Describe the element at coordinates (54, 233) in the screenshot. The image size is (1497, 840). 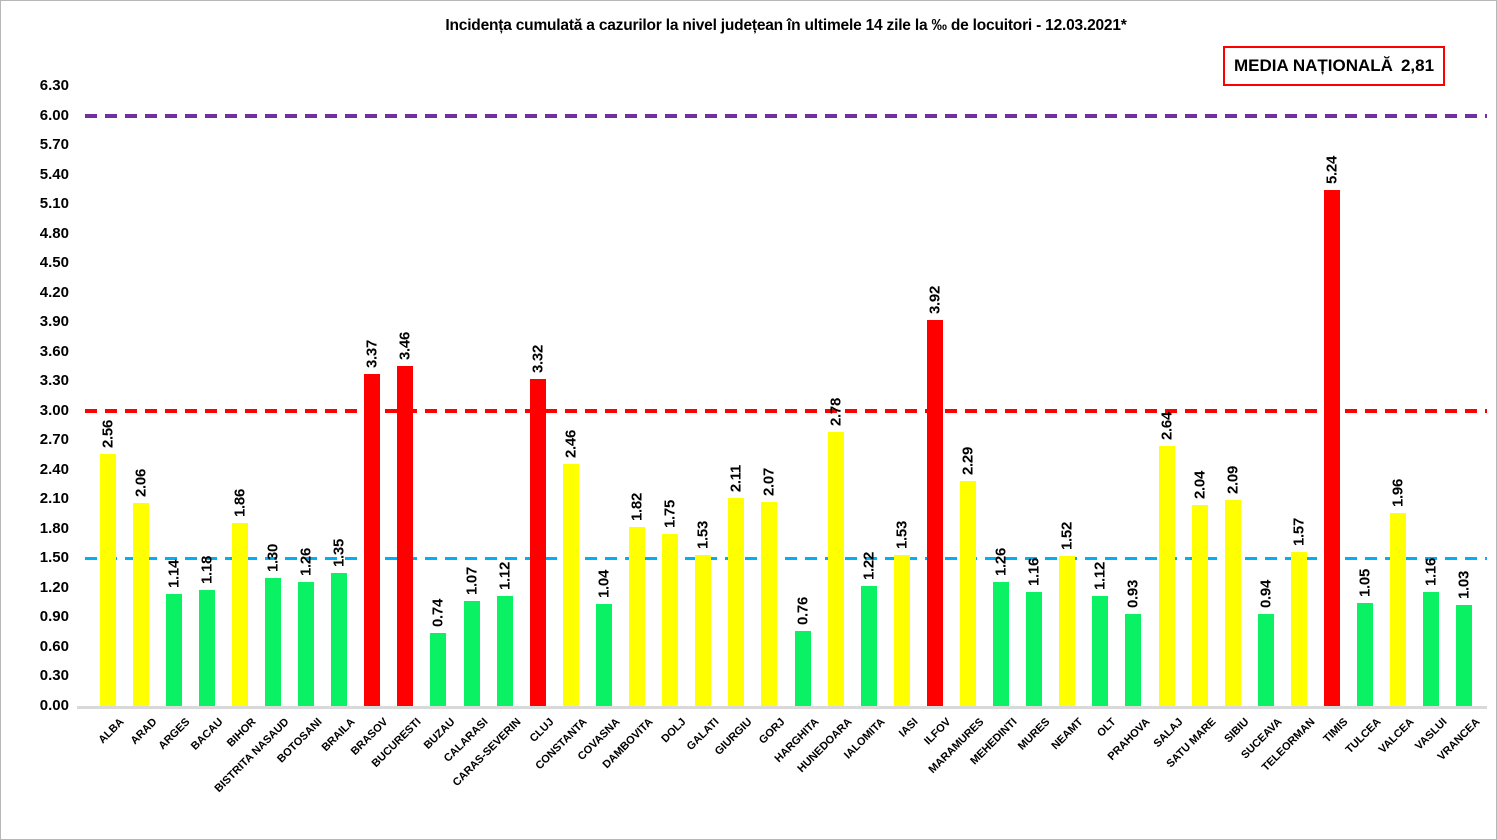
I see `y-tick-4.80: 4.80` at that location.